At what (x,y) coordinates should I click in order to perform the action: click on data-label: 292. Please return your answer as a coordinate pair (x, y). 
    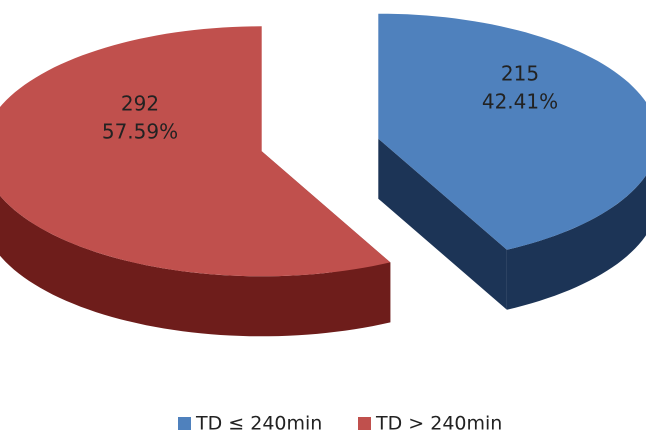
    Looking at the image, I should click on (140, 104).